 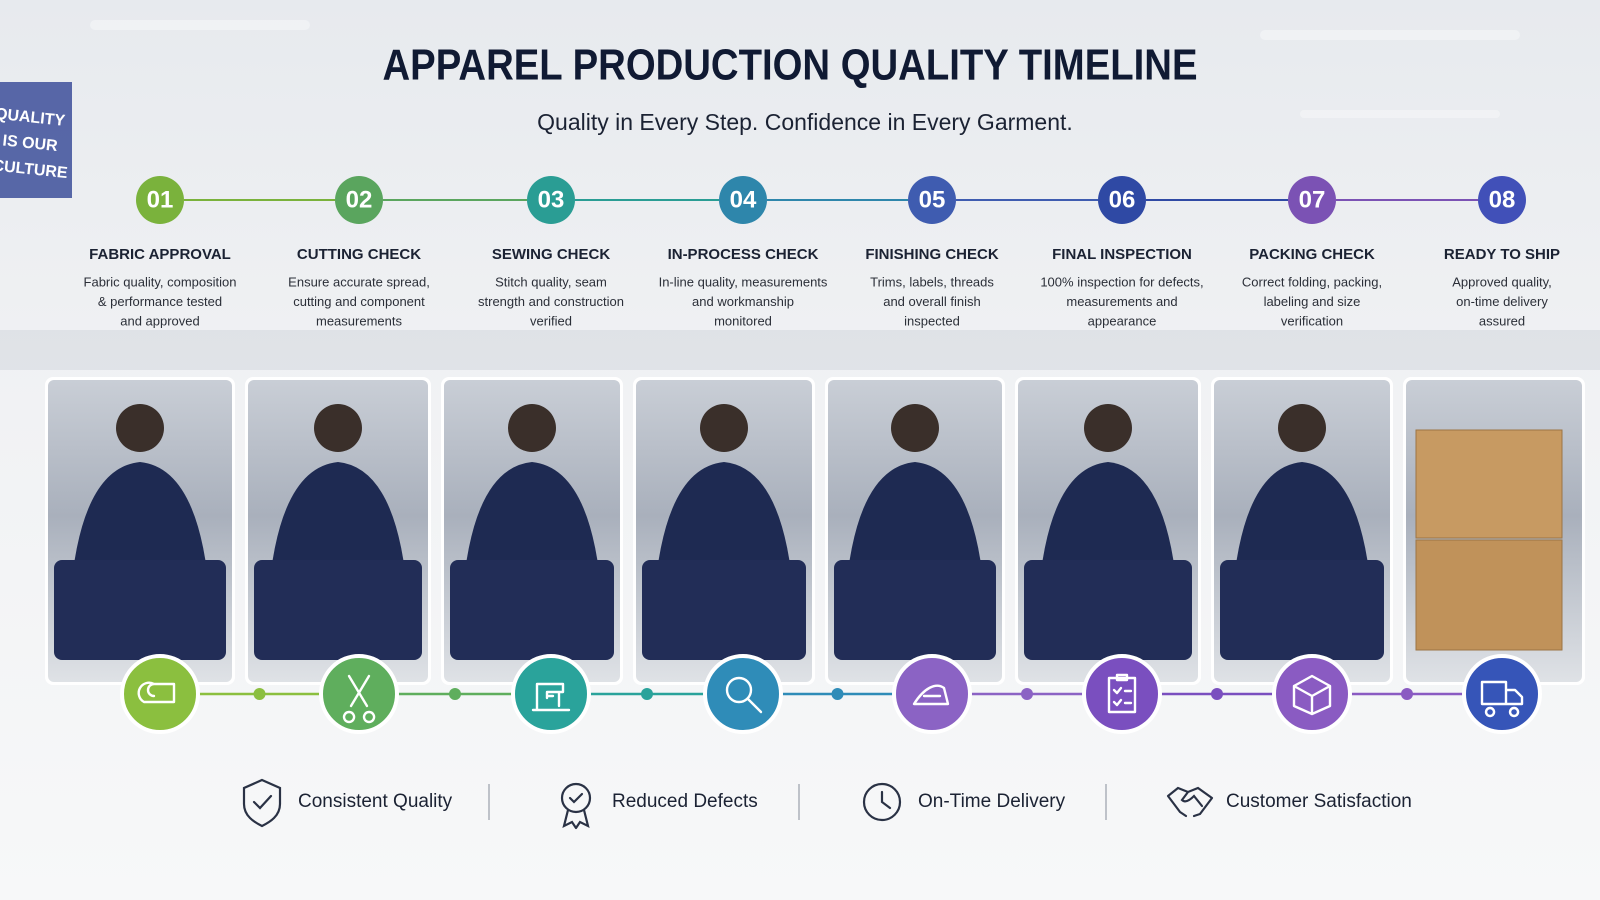 I want to click on benefit-label: Consistent Quality, so click(x=375, y=801).